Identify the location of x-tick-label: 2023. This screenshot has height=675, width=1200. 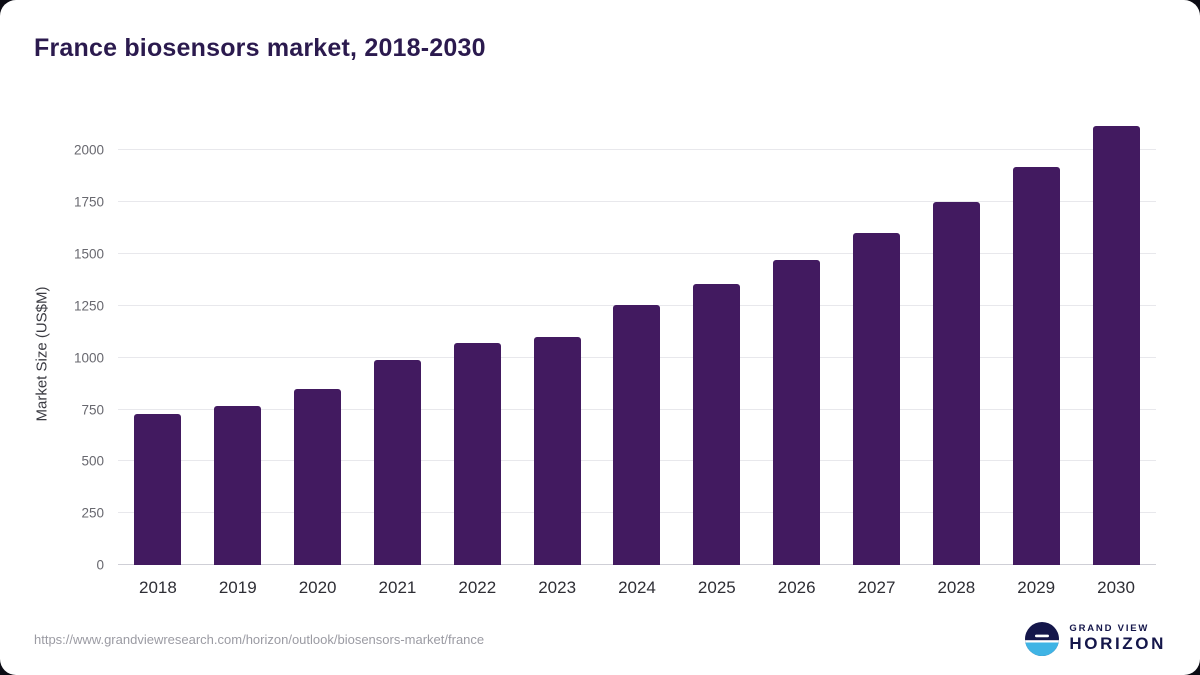
(557, 587).